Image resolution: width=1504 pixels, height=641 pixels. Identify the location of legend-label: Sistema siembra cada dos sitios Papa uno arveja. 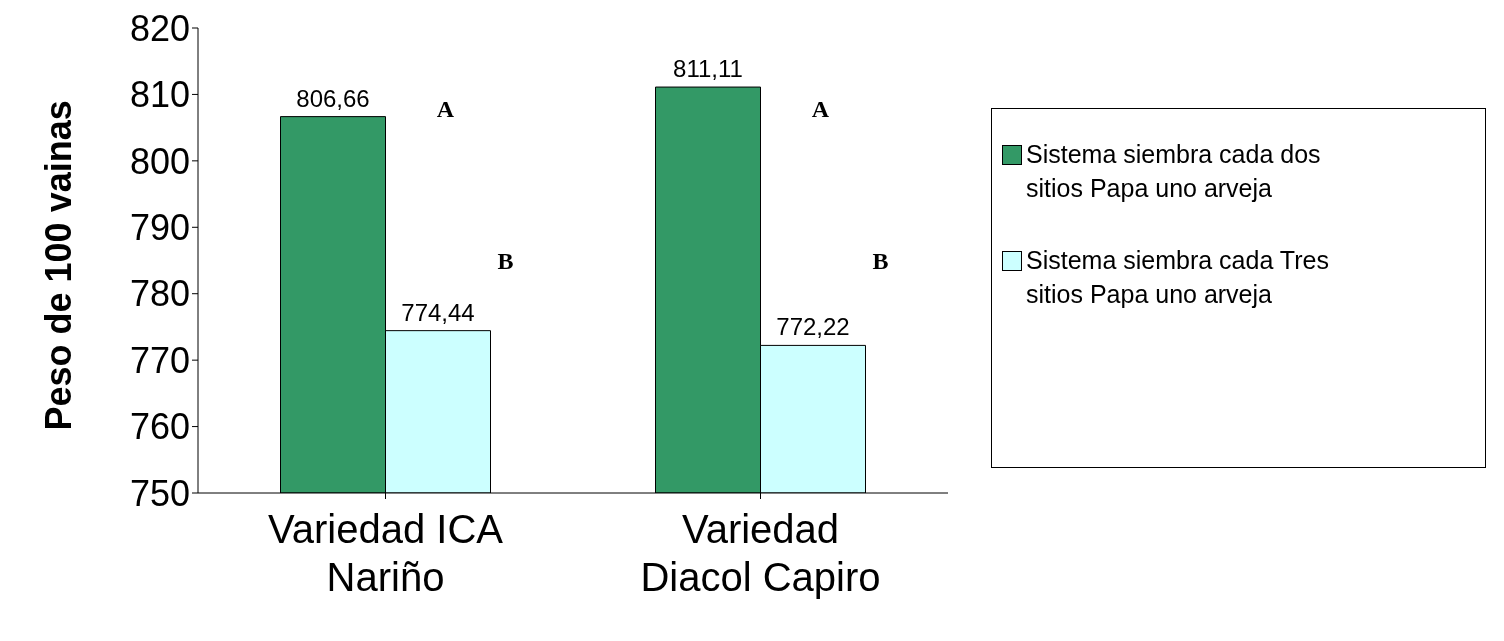
(1173, 171).